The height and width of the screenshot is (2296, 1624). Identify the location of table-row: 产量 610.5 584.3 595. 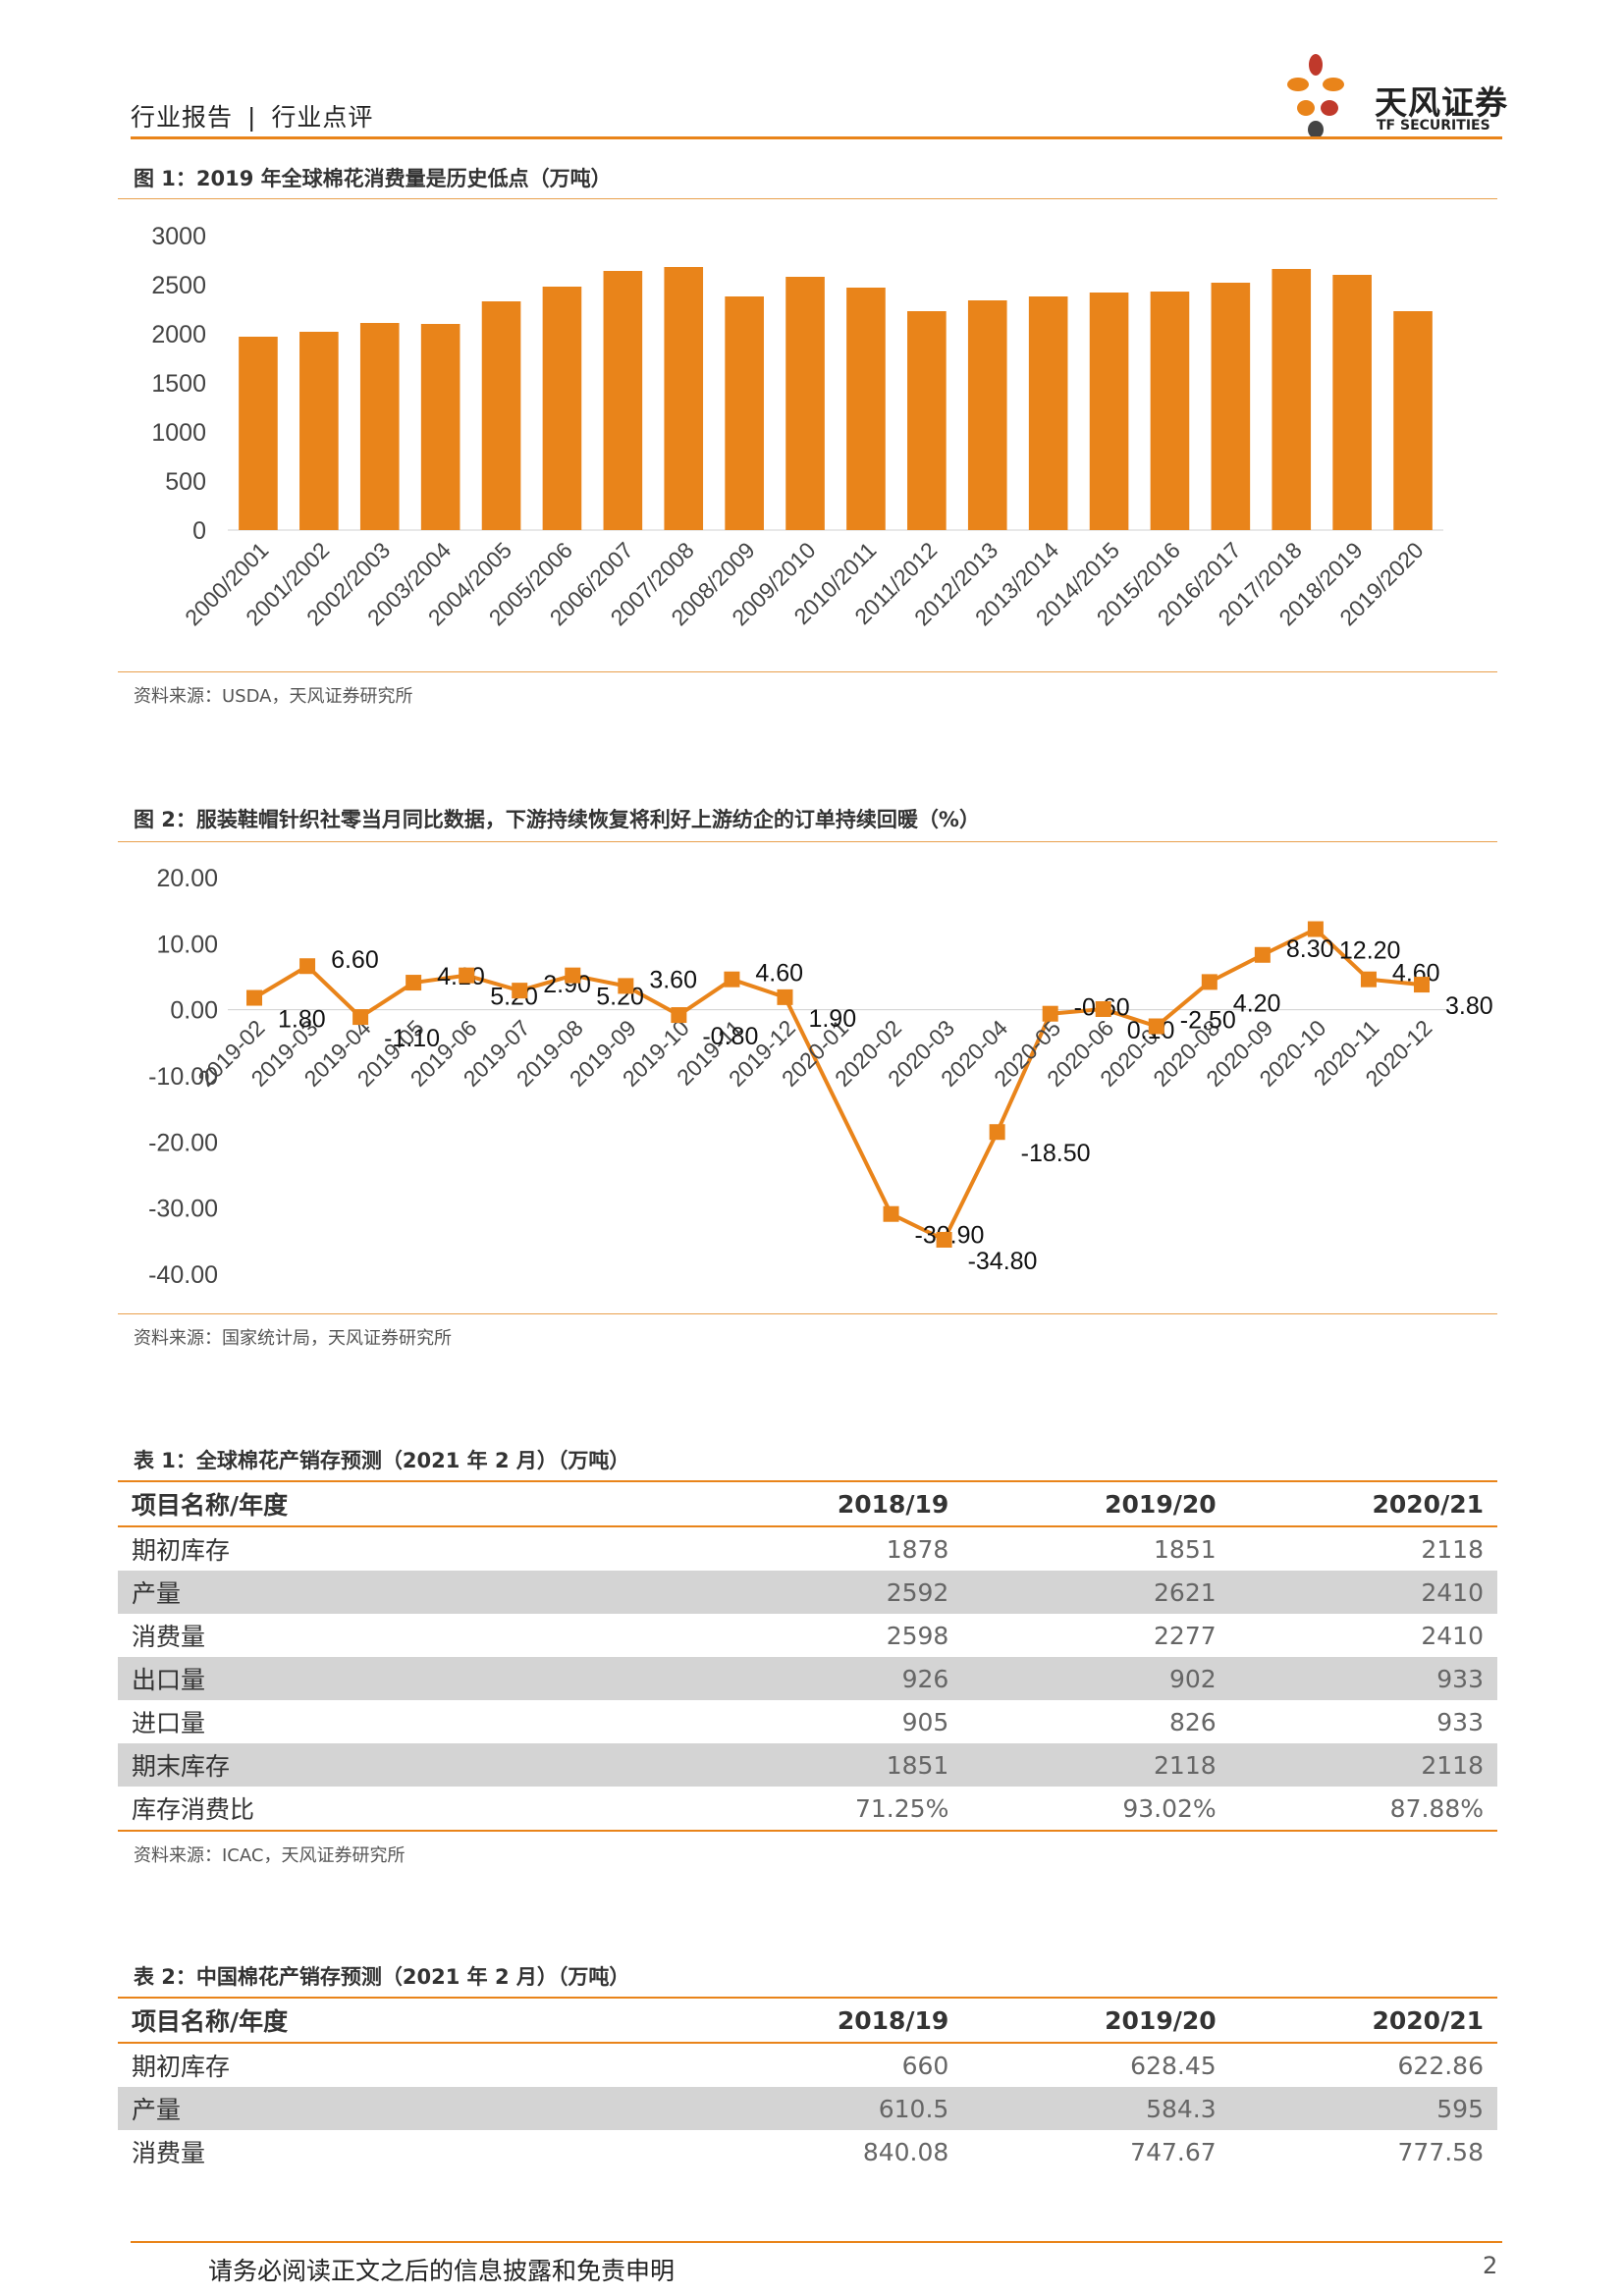
(807, 2108).